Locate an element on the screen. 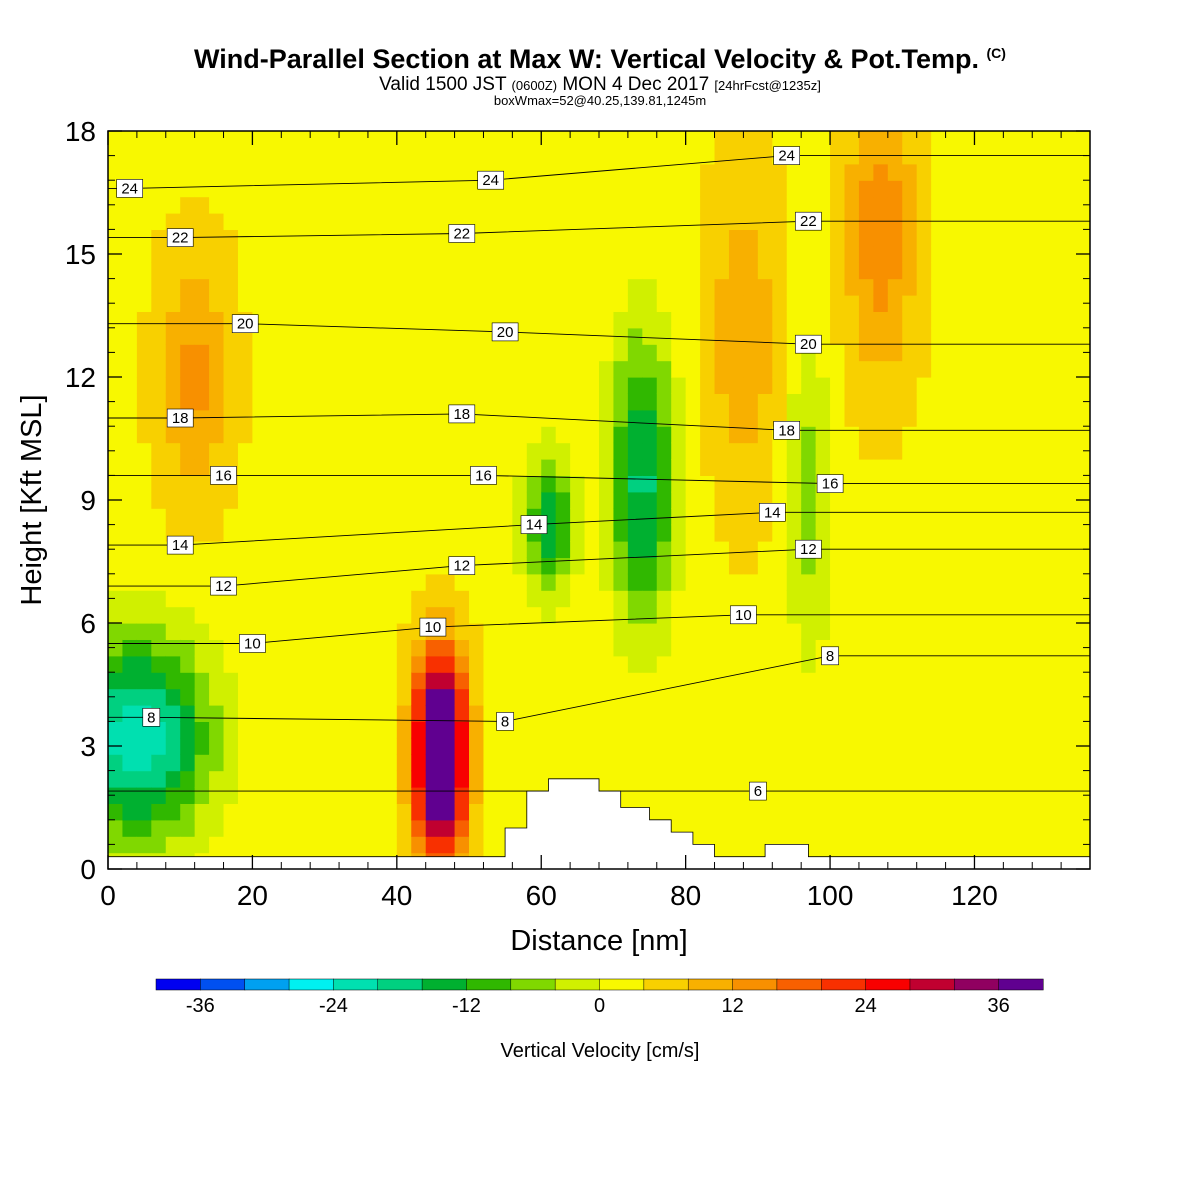  svg-text: 20 is located at coordinates (505, 332).